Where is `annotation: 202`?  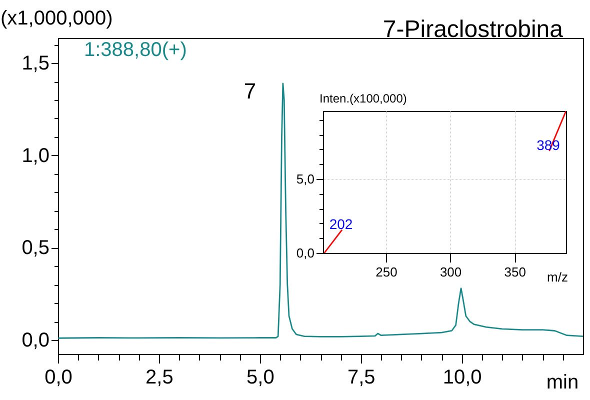
annotation: 202 is located at coordinates (341, 224).